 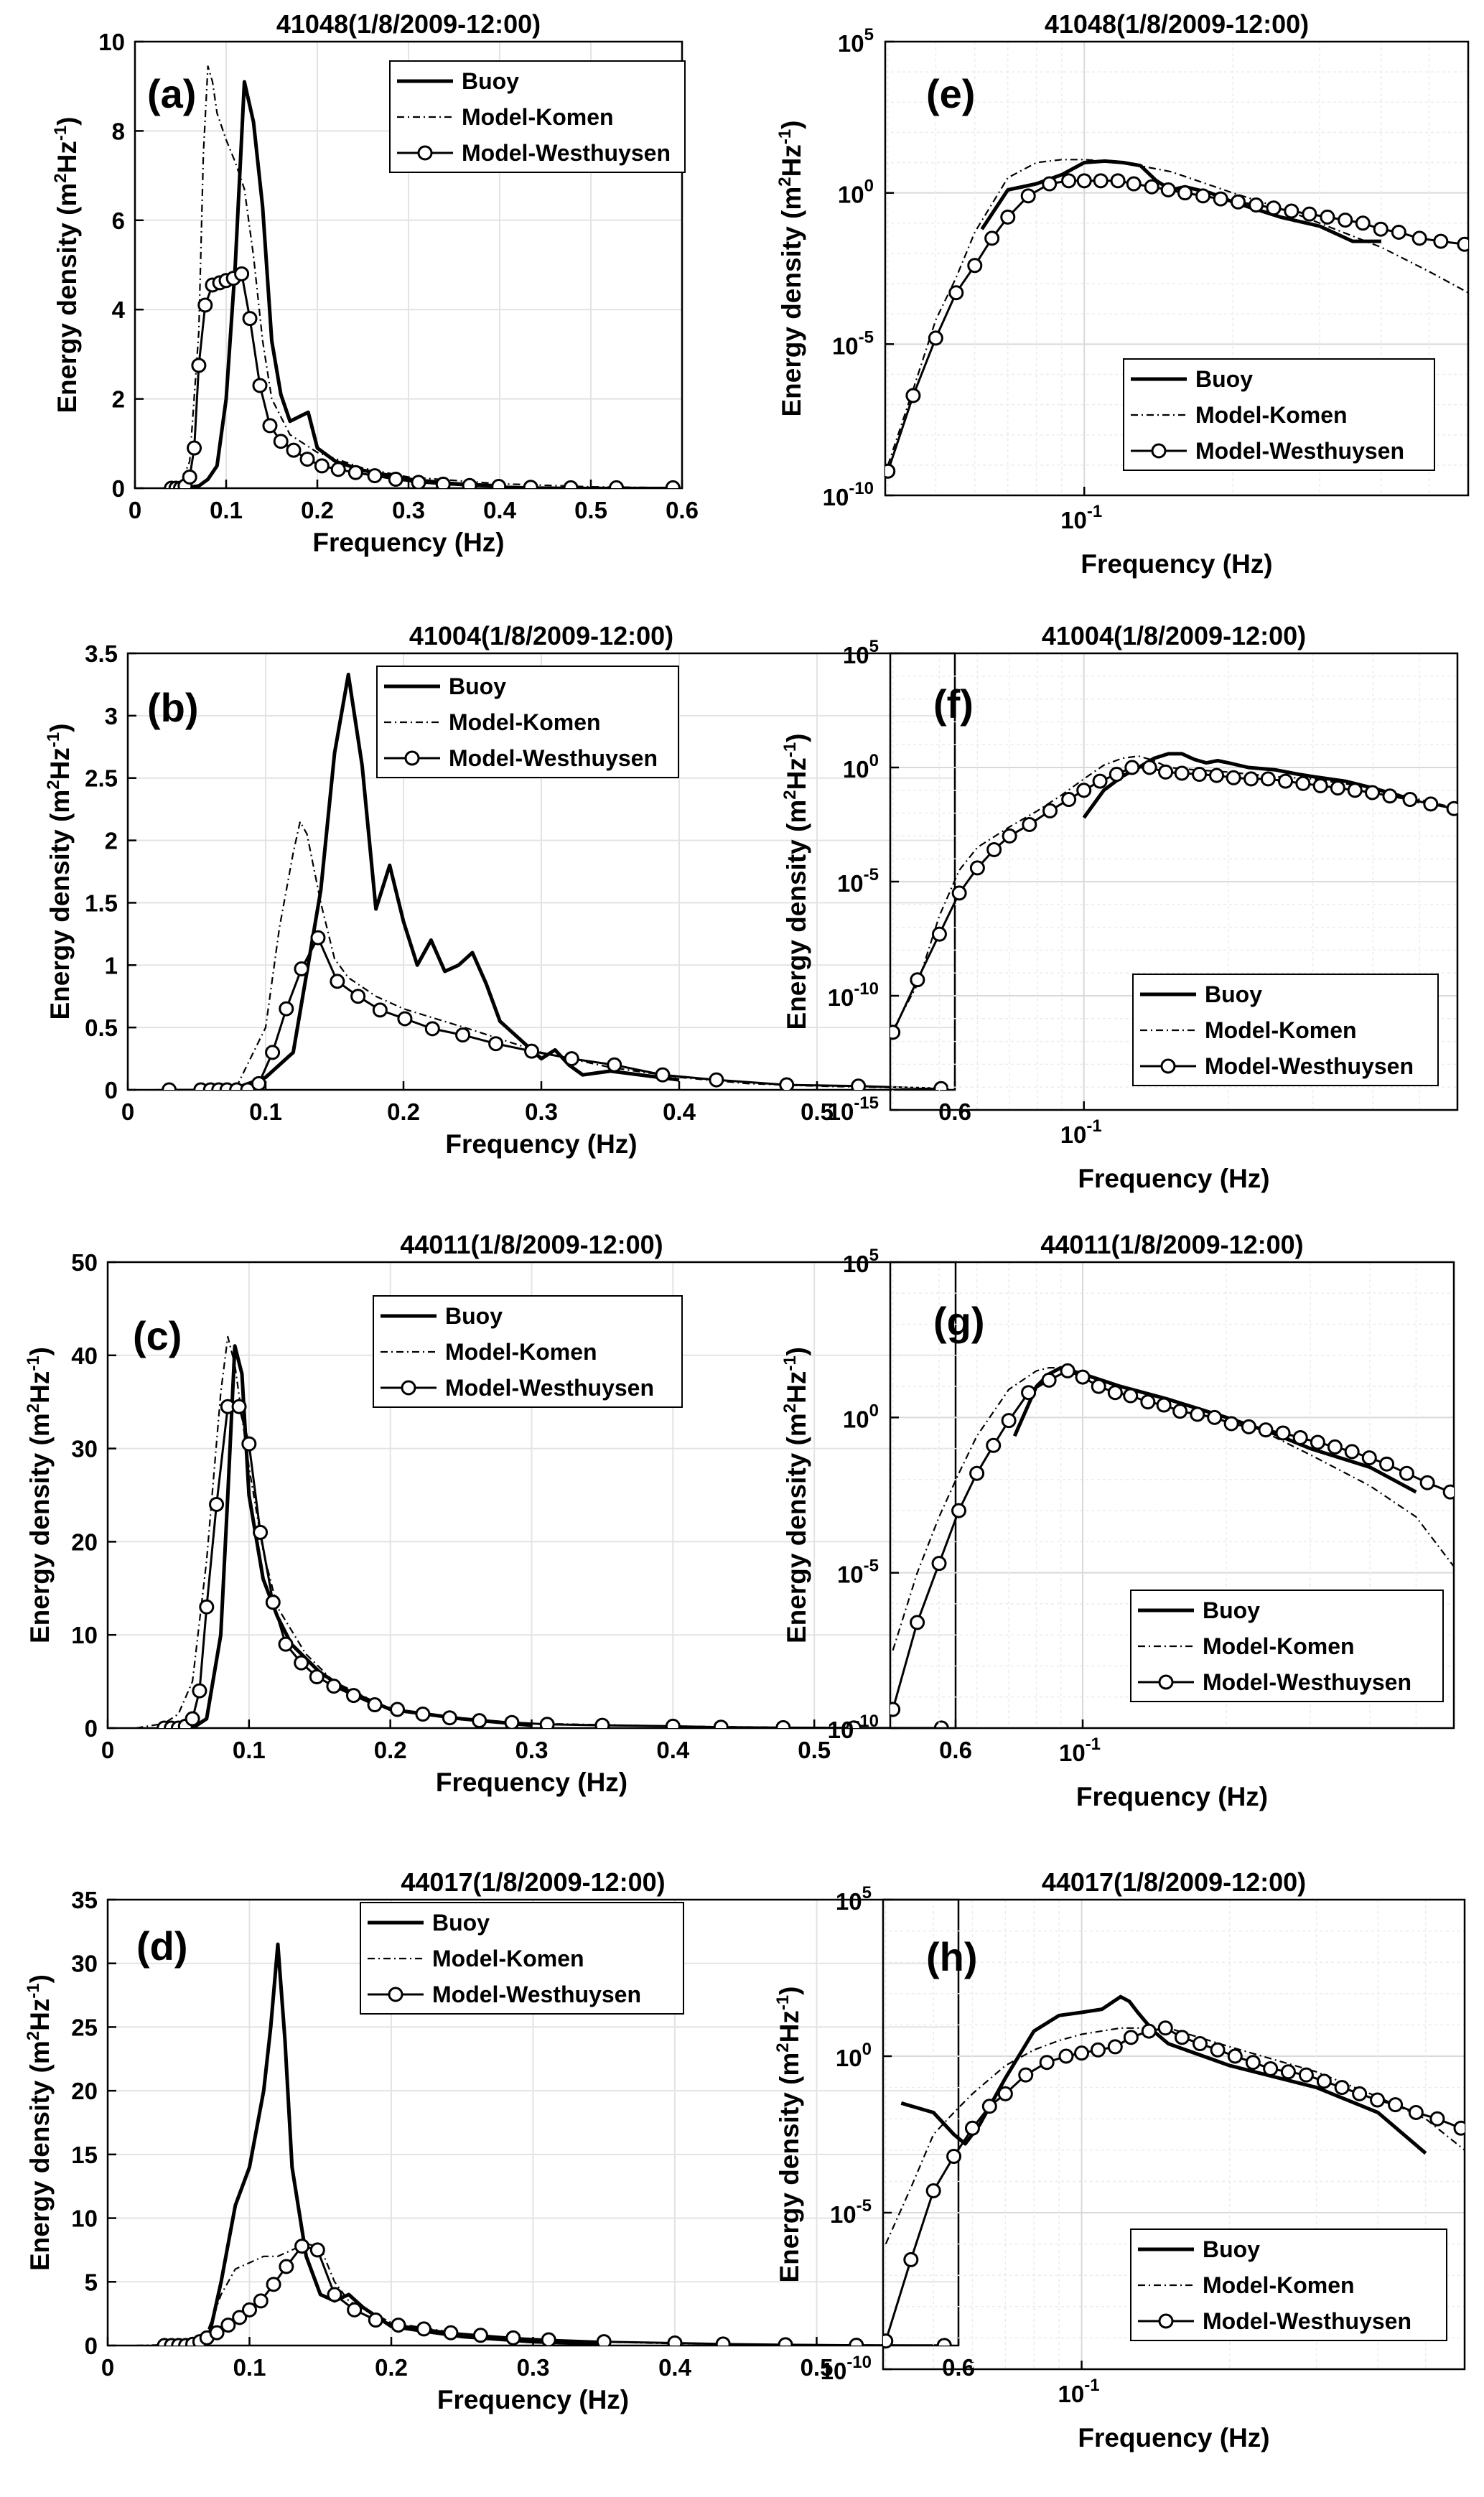 I want to click on panel-label: (a), so click(x=171, y=93).